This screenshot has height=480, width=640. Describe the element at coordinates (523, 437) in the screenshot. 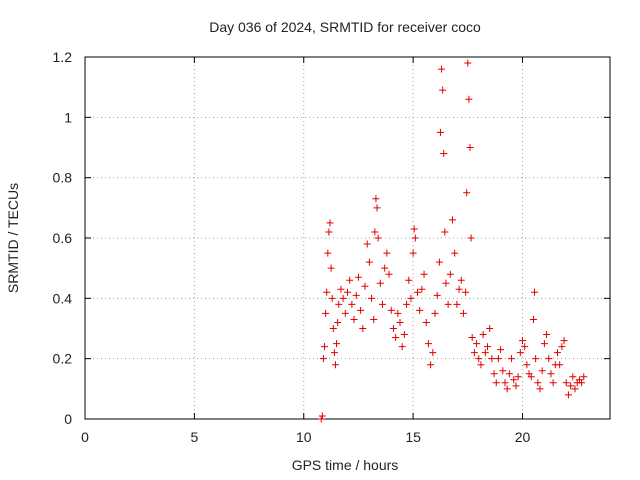

I see `x-tick-label: 20` at that location.